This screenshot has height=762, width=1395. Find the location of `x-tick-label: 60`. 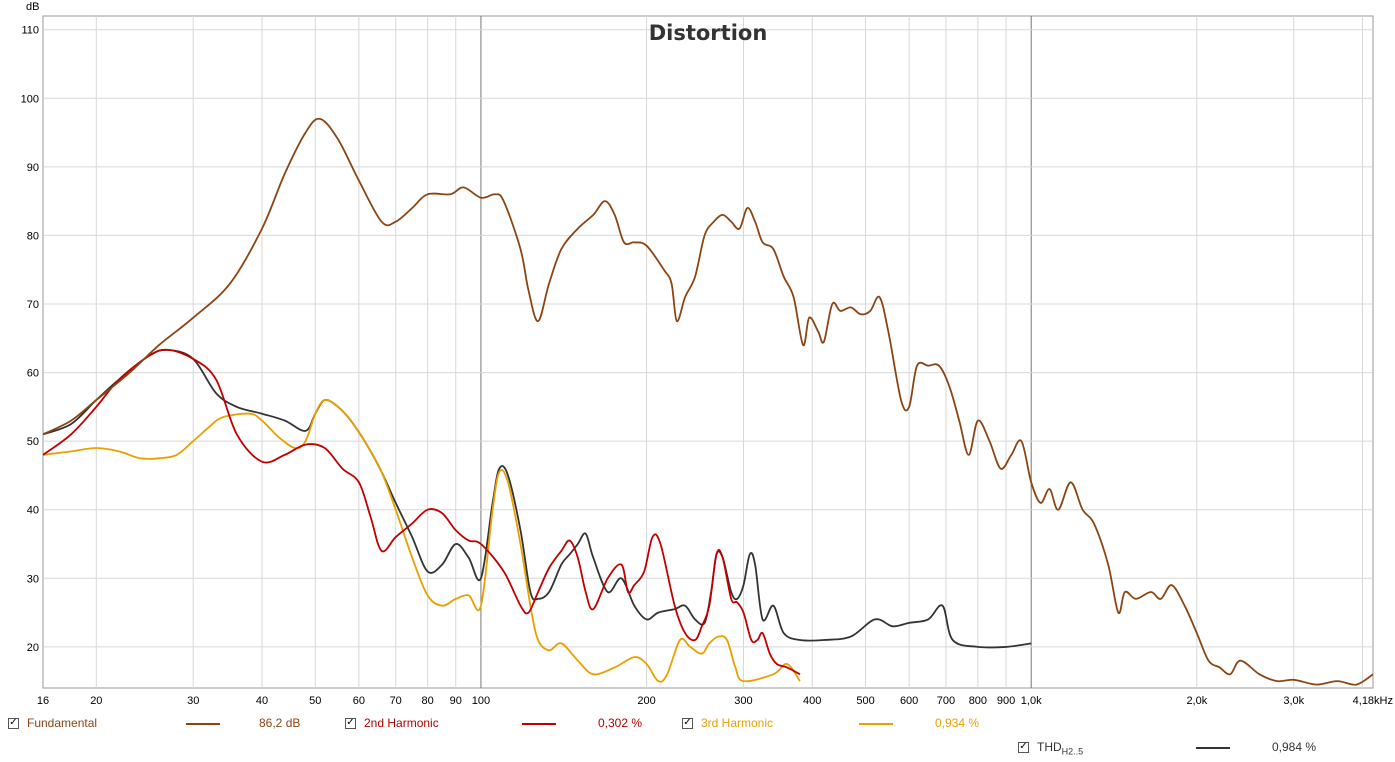

x-tick-label: 60 is located at coordinates (359, 701).